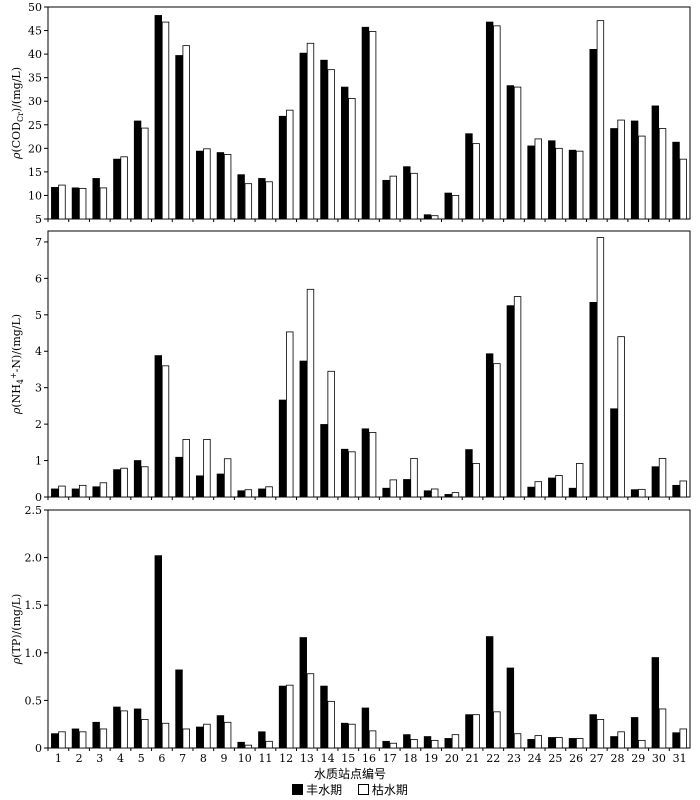  What do you see at coordinates (203, 758) in the screenshot?
I see `x-tick-label: 8` at bounding box center [203, 758].